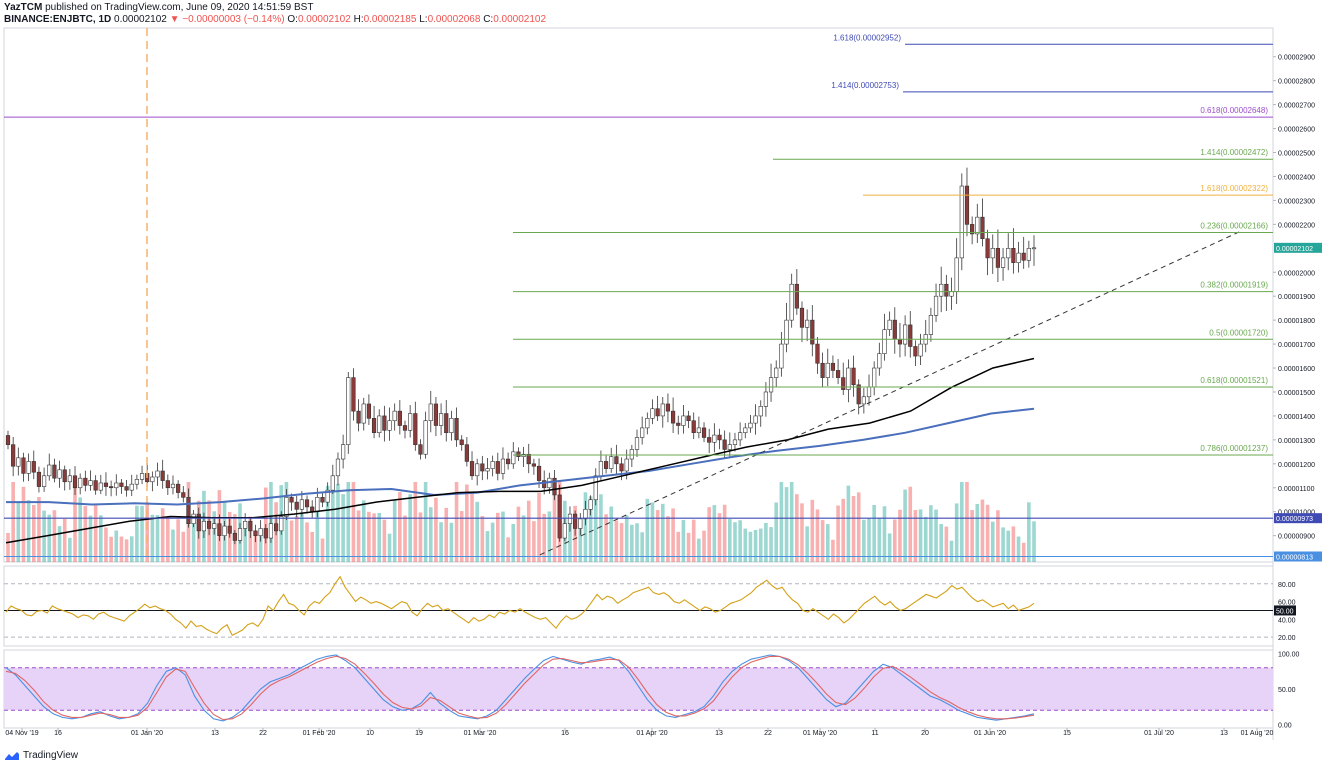 This screenshot has width=1323, height=768. I want to click on stoch-tick-label: 0.00, so click(1285, 725).